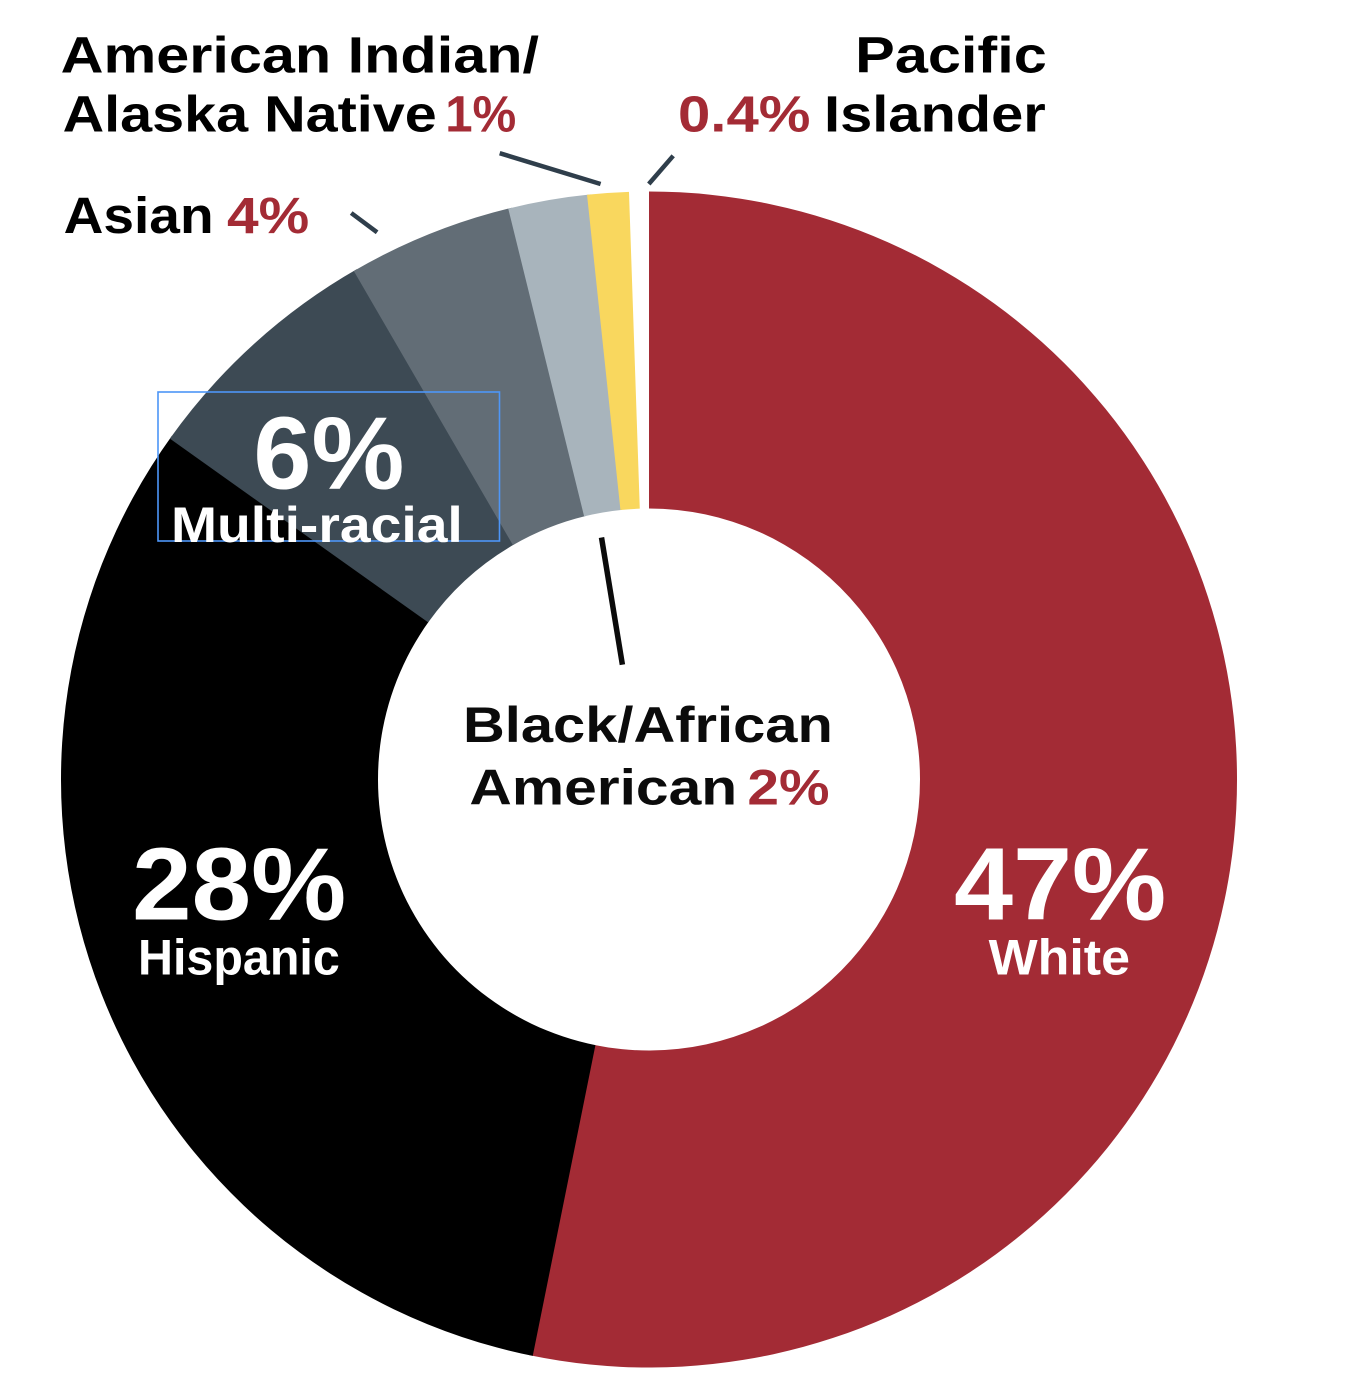 The image size is (1348, 1398). Describe the element at coordinates (250, 114) in the screenshot. I see `svg-text: Alaska Native` at that location.